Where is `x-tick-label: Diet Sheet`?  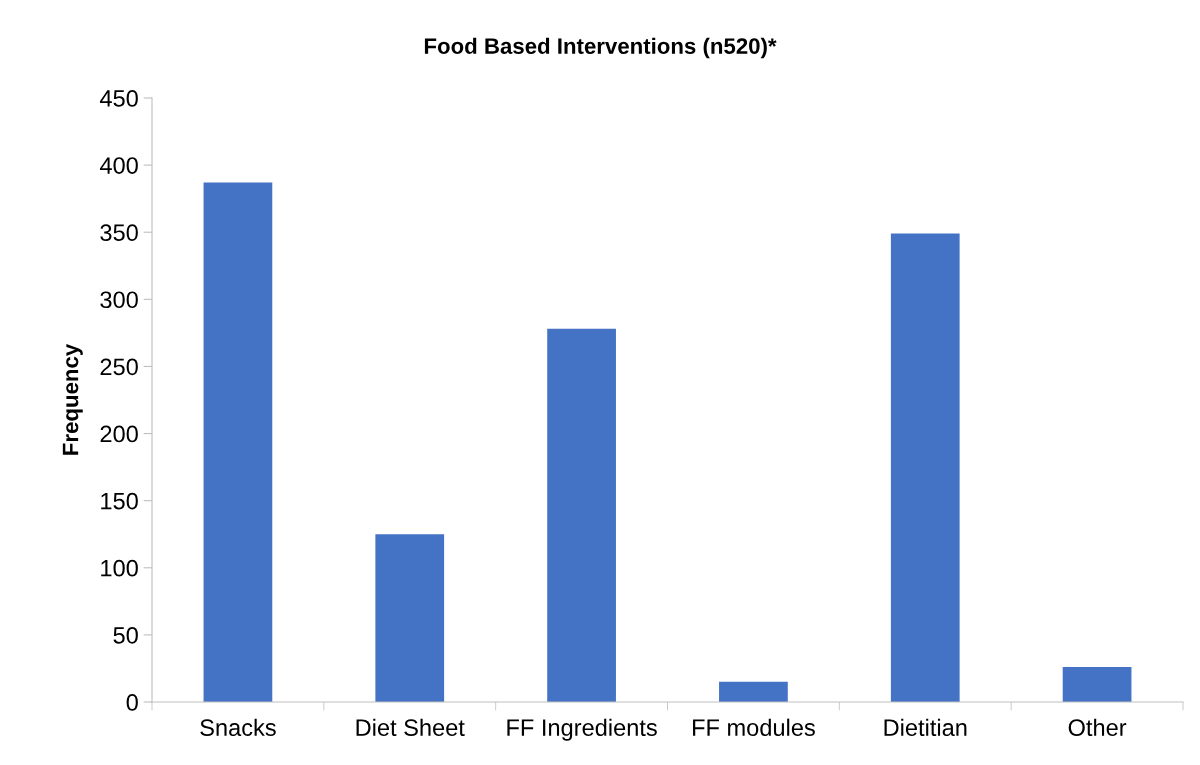
x-tick-label: Diet Sheet is located at coordinates (410, 727).